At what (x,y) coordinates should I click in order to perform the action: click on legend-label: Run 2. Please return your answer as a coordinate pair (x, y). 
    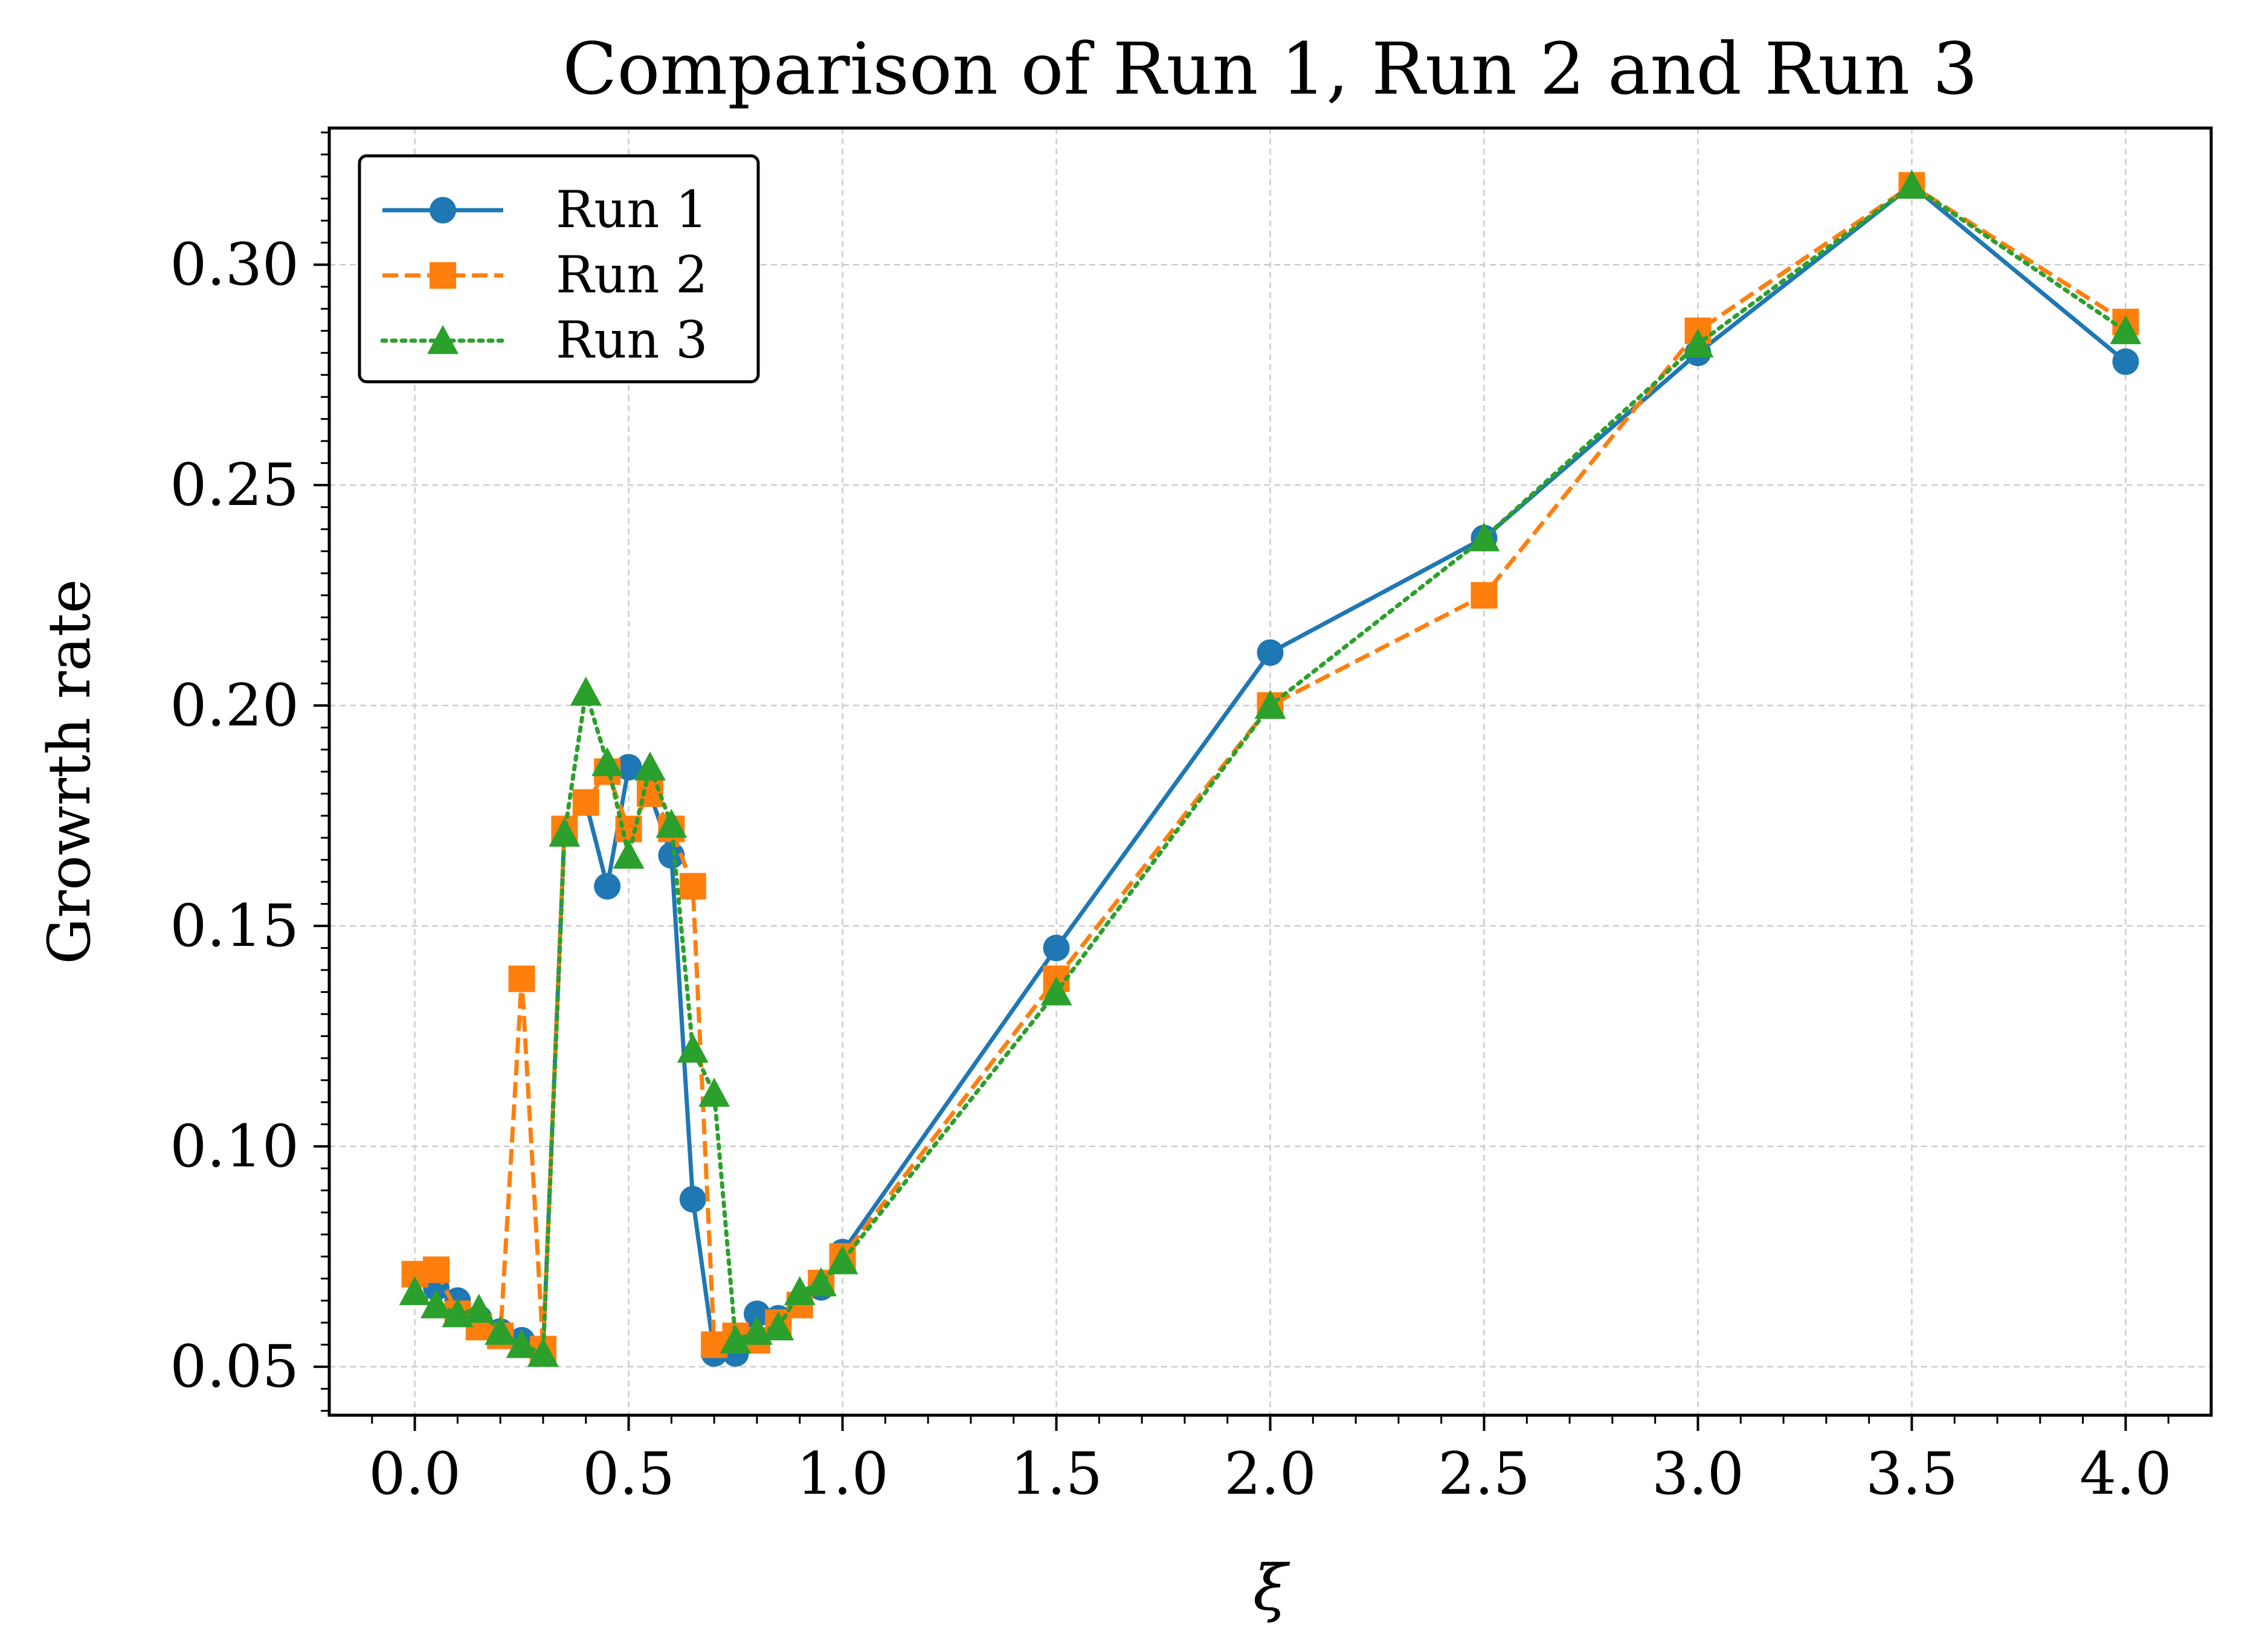
    Looking at the image, I should click on (632, 274).